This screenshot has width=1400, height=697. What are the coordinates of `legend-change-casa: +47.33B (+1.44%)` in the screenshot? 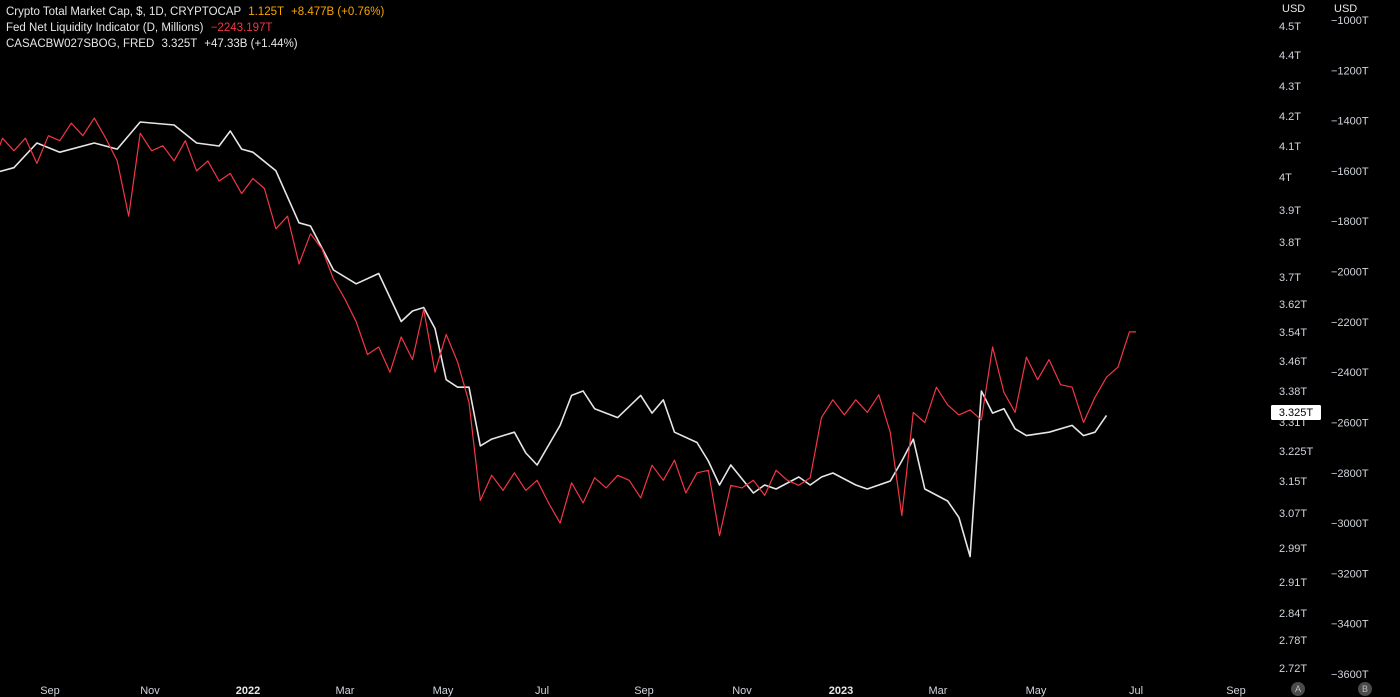 It's located at (251, 44).